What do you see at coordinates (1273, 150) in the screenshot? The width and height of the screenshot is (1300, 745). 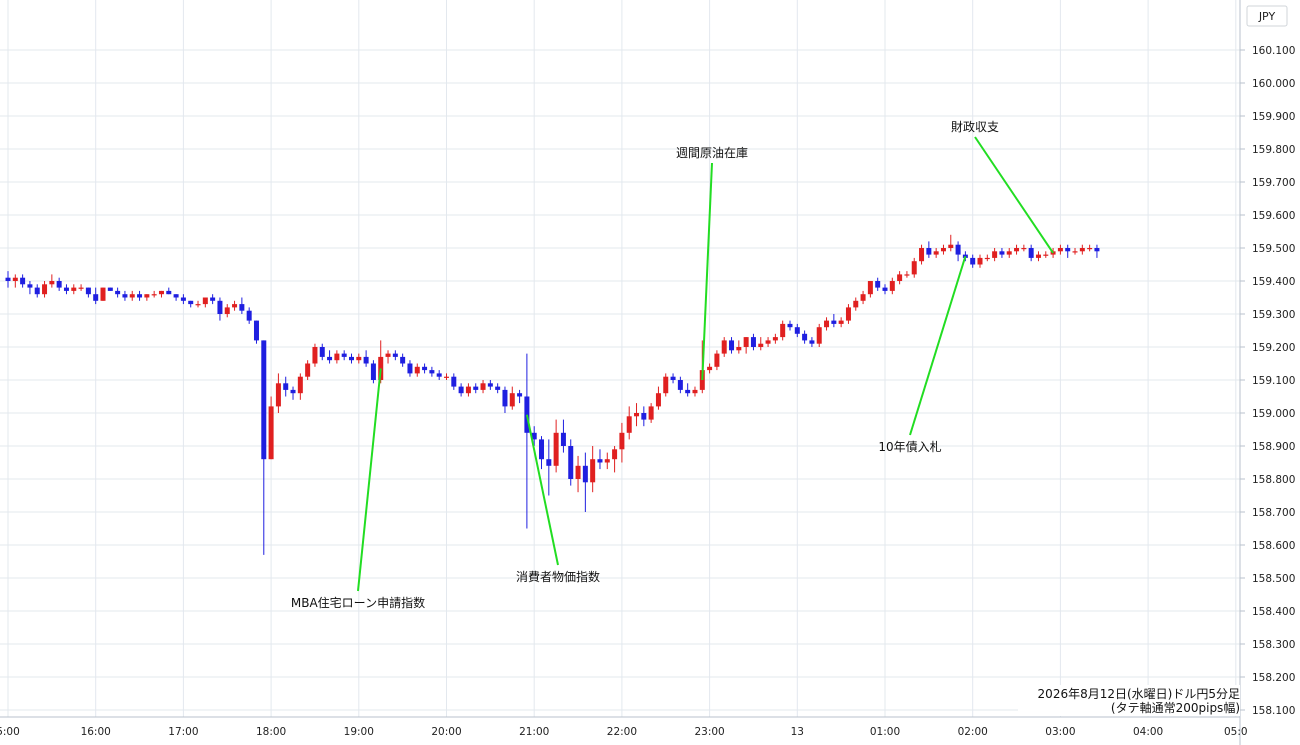 I see `y-tick-label: 159.800` at bounding box center [1273, 150].